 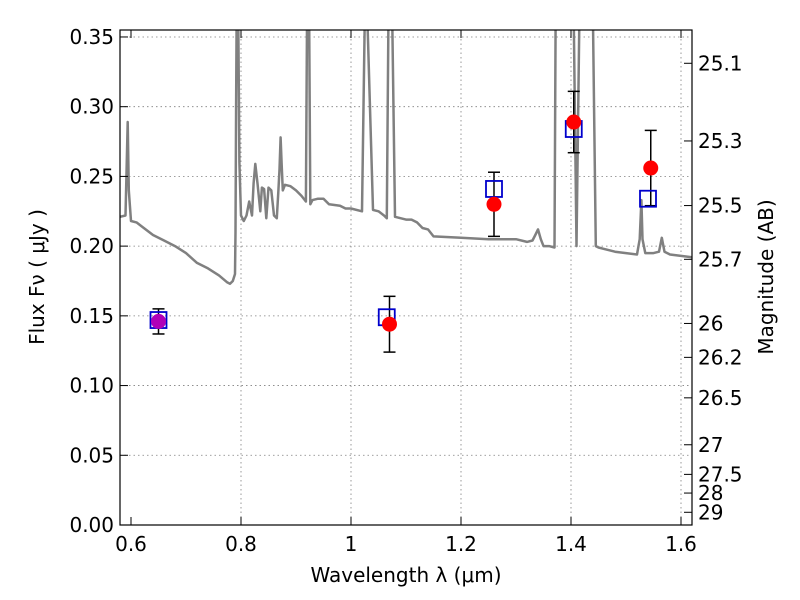 What do you see at coordinates (710, 445) in the screenshot?
I see `right-tick-label: 27` at bounding box center [710, 445].